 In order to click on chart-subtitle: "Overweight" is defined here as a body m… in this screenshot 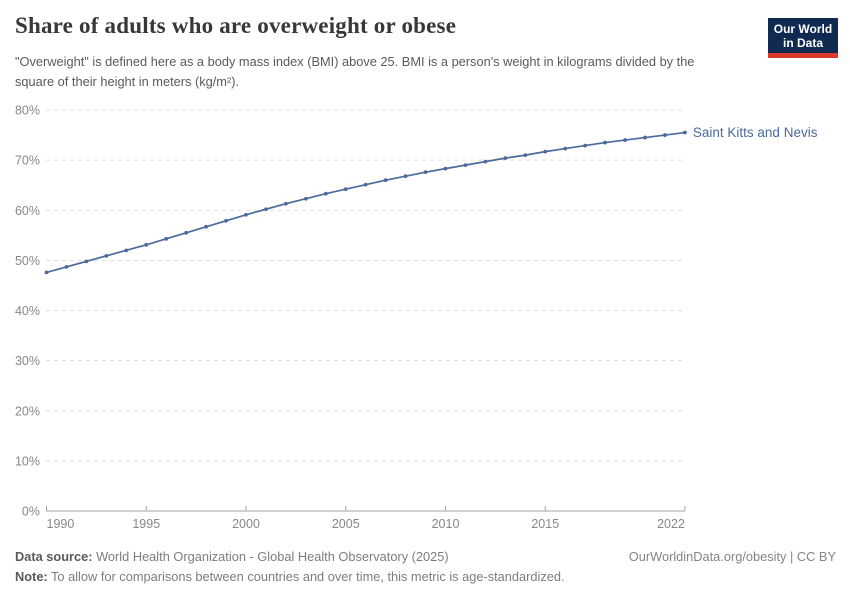, I will do `click(355, 72)`.